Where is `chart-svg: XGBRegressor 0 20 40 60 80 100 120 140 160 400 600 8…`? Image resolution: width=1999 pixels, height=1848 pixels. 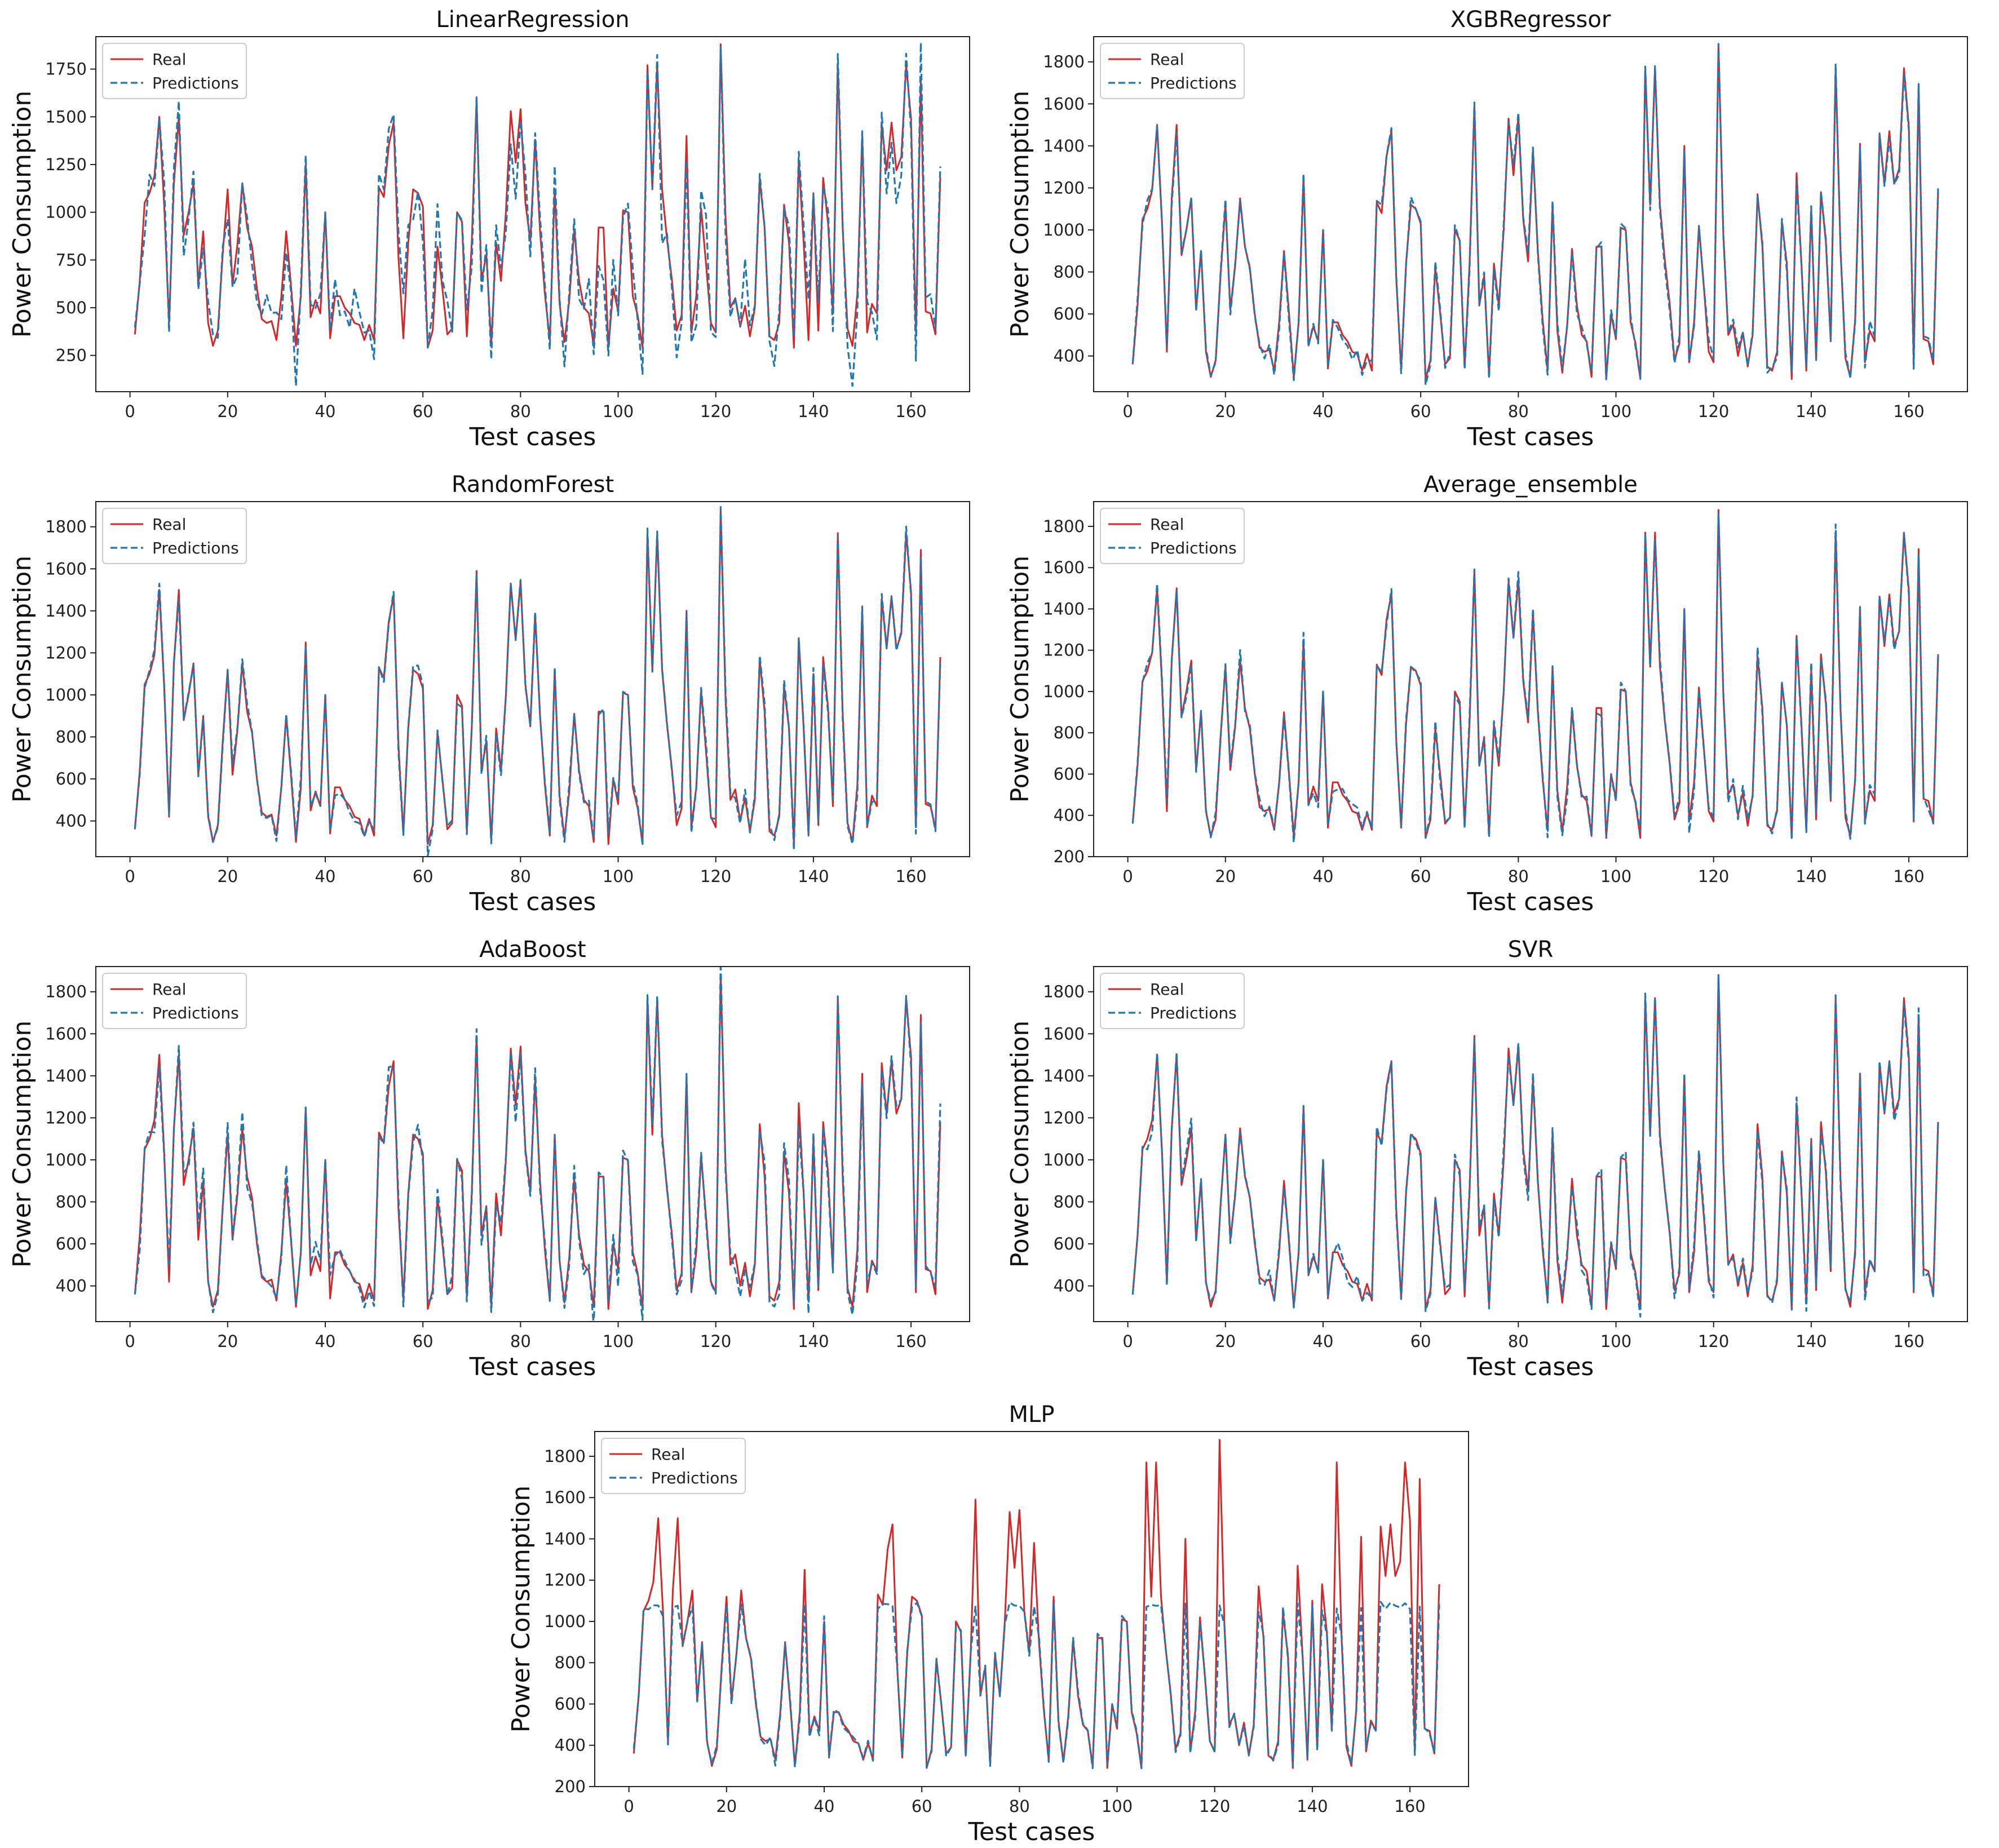
chart-svg: XGBRegressor 0 20 40 60 80 100 120 140 160 400 600 8… is located at coordinates (1487, 229).